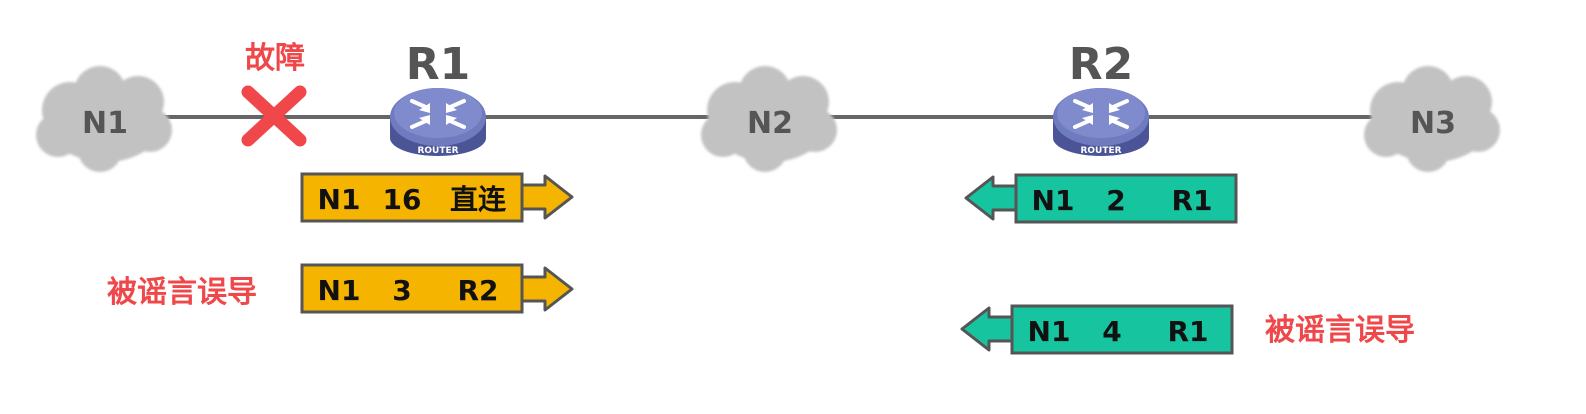 This screenshot has width=1586, height=414. What do you see at coordinates (1100, 151) in the screenshot?
I see `r2-caption: ROUTER` at bounding box center [1100, 151].